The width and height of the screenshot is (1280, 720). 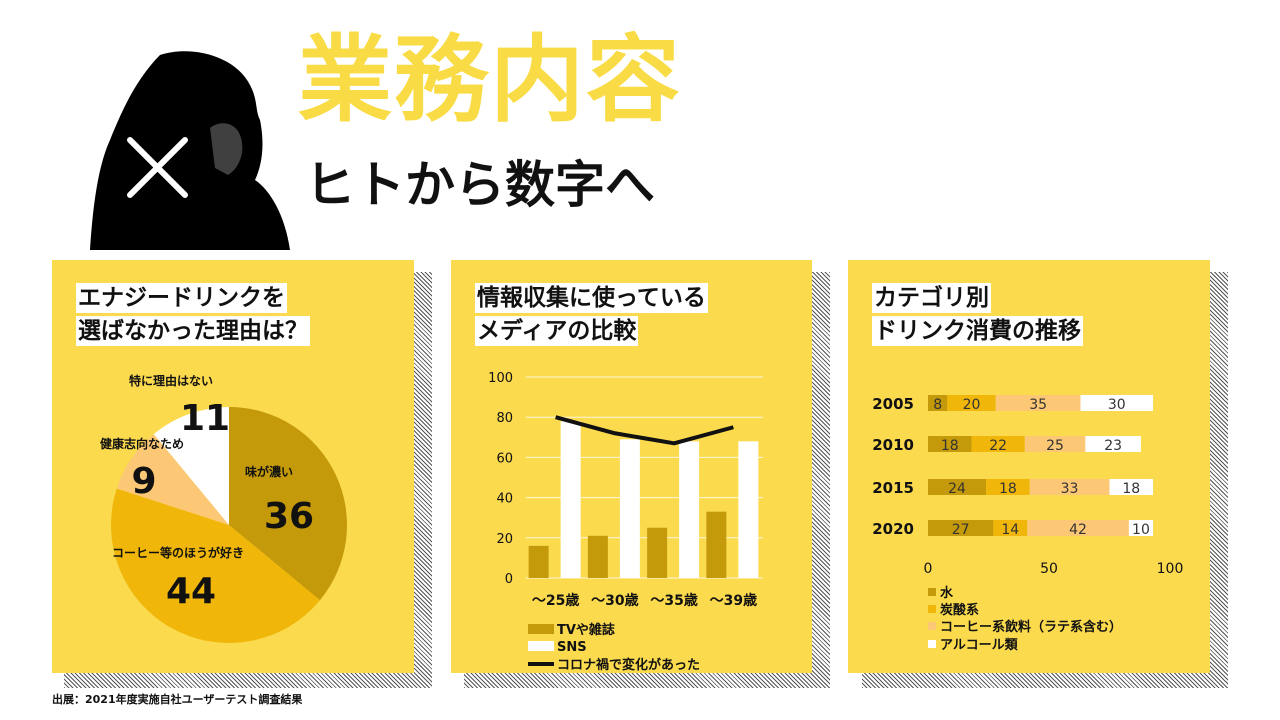 I want to click on data-label: 33, so click(x=1070, y=489).